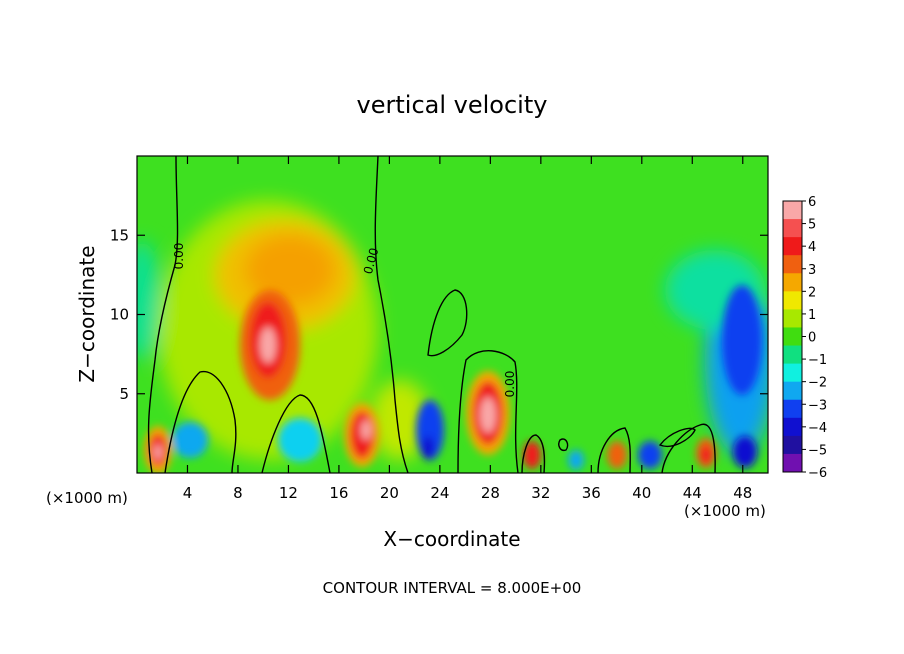  Describe the element at coordinates (389, 493) in the screenshot. I see `x-tick-label: 20` at that location.